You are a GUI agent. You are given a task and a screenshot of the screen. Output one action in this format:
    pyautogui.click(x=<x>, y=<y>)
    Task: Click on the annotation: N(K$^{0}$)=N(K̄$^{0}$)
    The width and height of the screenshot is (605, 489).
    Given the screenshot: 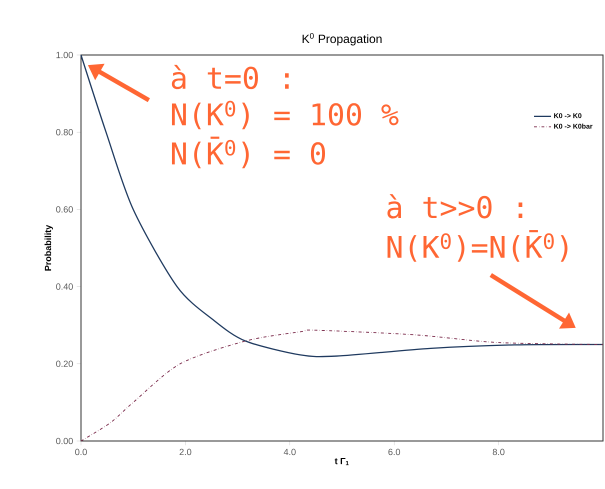 What is the action you would take?
    pyautogui.click(x=478, y=246)
    